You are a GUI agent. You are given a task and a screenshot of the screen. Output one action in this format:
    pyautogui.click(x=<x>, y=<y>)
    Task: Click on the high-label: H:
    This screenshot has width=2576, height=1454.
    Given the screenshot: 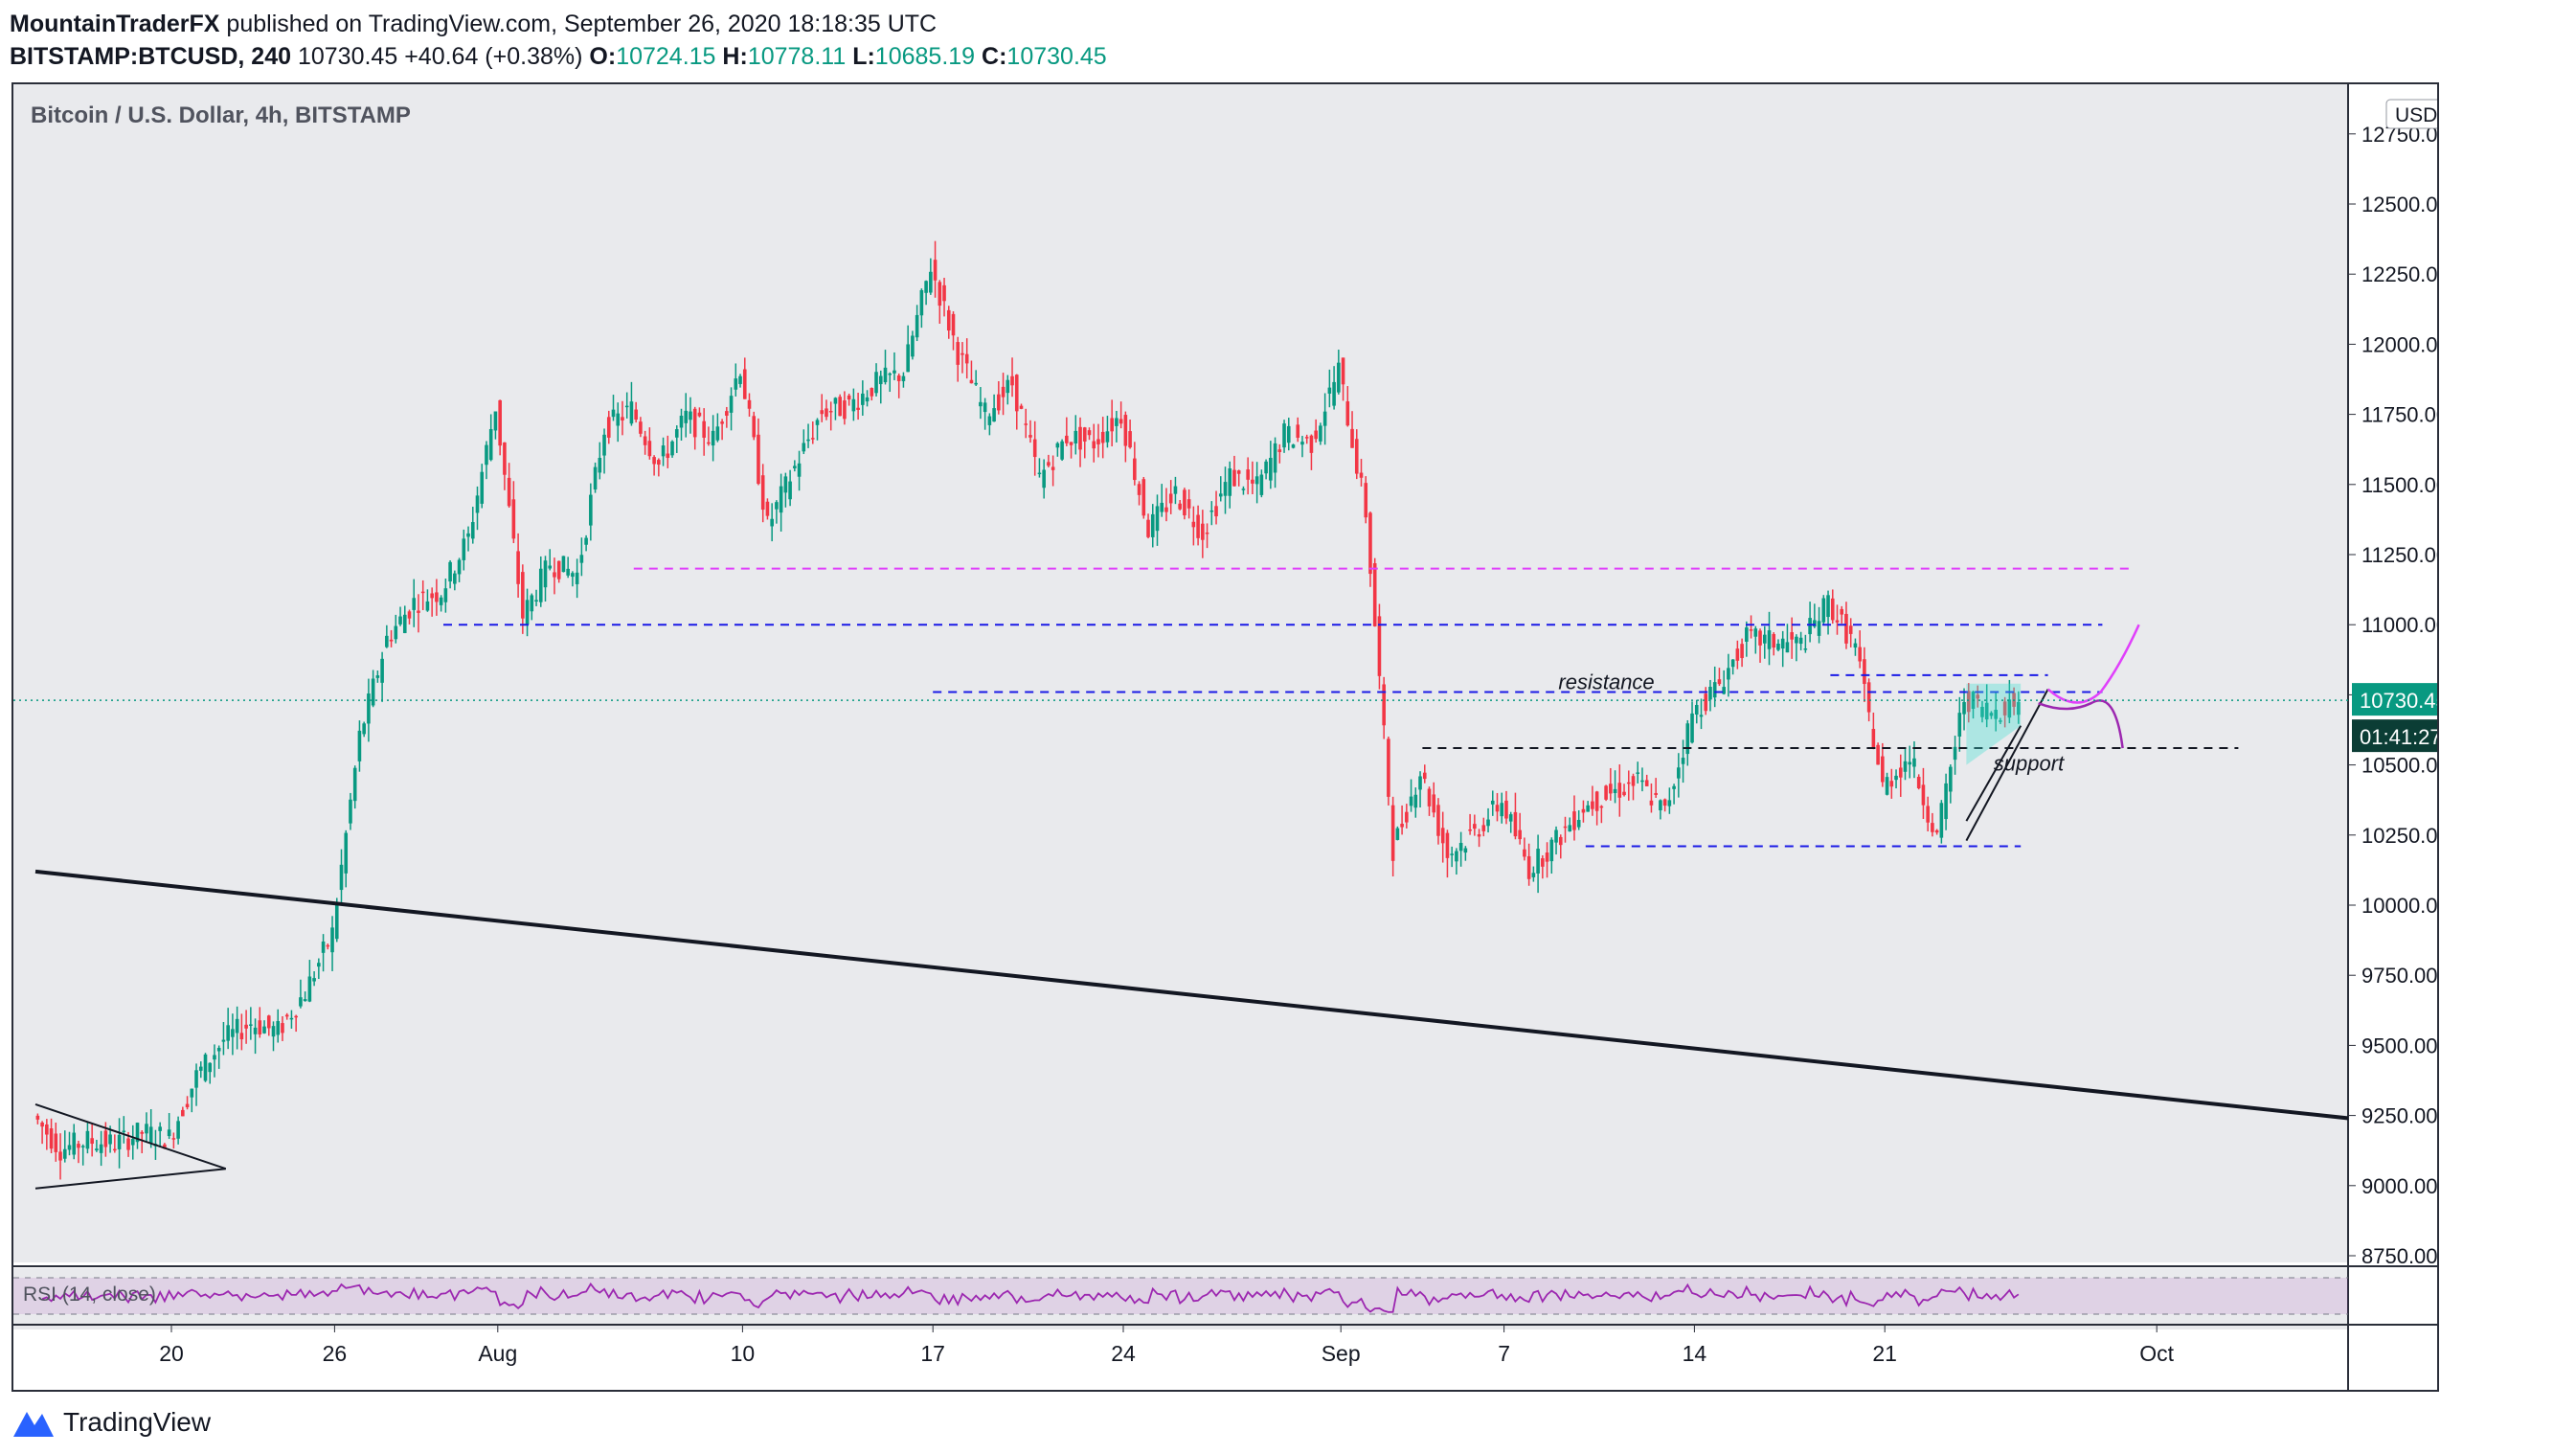 What is the action you would take?
    pyautogui.click(x=735, y=57)
    